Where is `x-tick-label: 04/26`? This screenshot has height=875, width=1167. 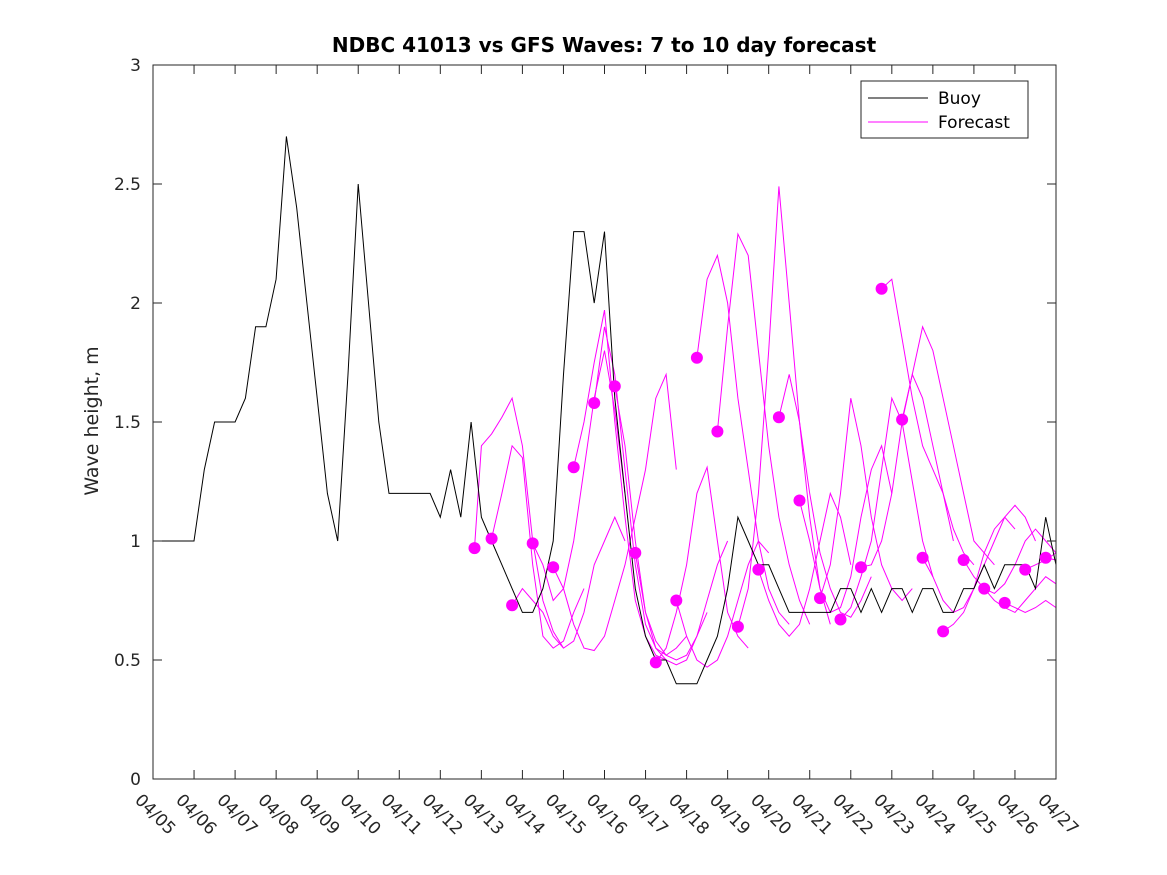 x-tick-label: 04/26 is located at coordinates (1016, 814).